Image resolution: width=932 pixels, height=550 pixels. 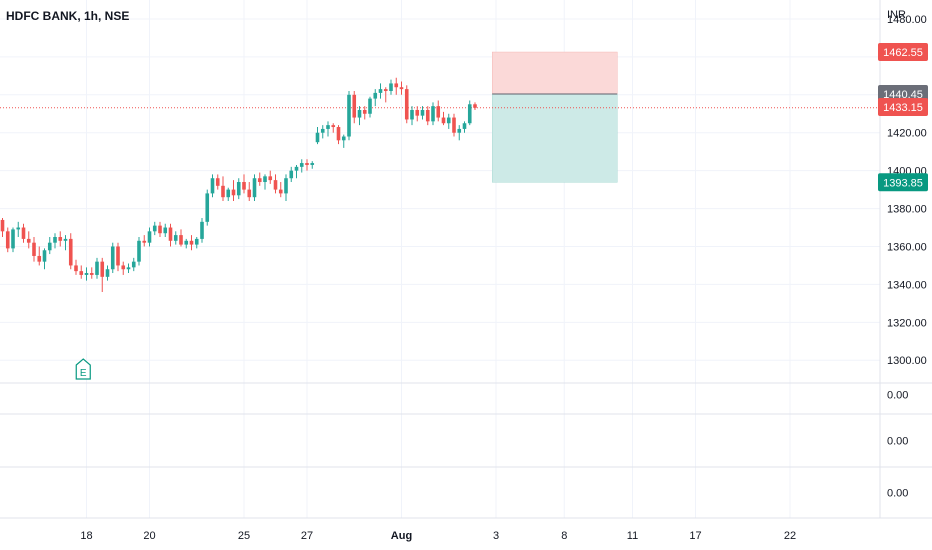 What do you see at coordinates (244, 536) in the screenshot?
I see `time-tick-label: 25` at bounding box center [244, 536].